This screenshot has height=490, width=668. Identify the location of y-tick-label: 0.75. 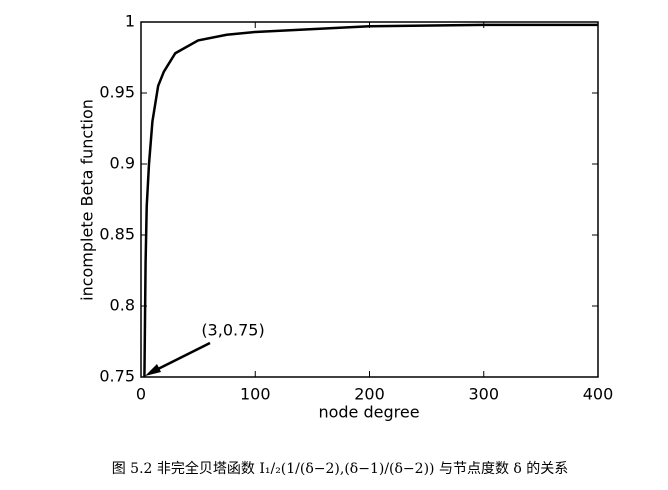
(117, 376).